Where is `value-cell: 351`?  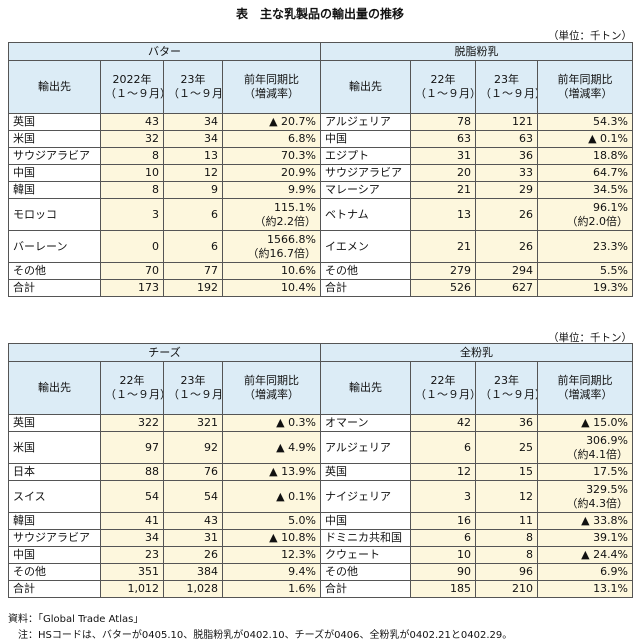 value-cell: 351 is located at coordinates (132, 572).